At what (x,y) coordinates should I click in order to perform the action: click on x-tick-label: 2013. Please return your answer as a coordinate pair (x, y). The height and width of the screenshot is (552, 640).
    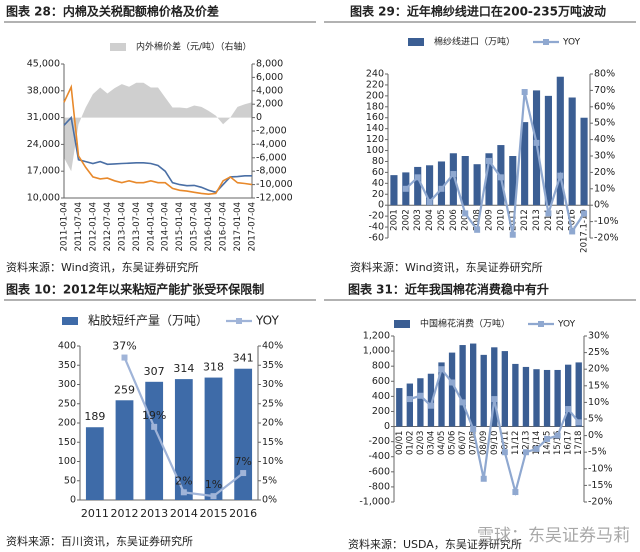
    Looking at the image, I should click on (154, 513).